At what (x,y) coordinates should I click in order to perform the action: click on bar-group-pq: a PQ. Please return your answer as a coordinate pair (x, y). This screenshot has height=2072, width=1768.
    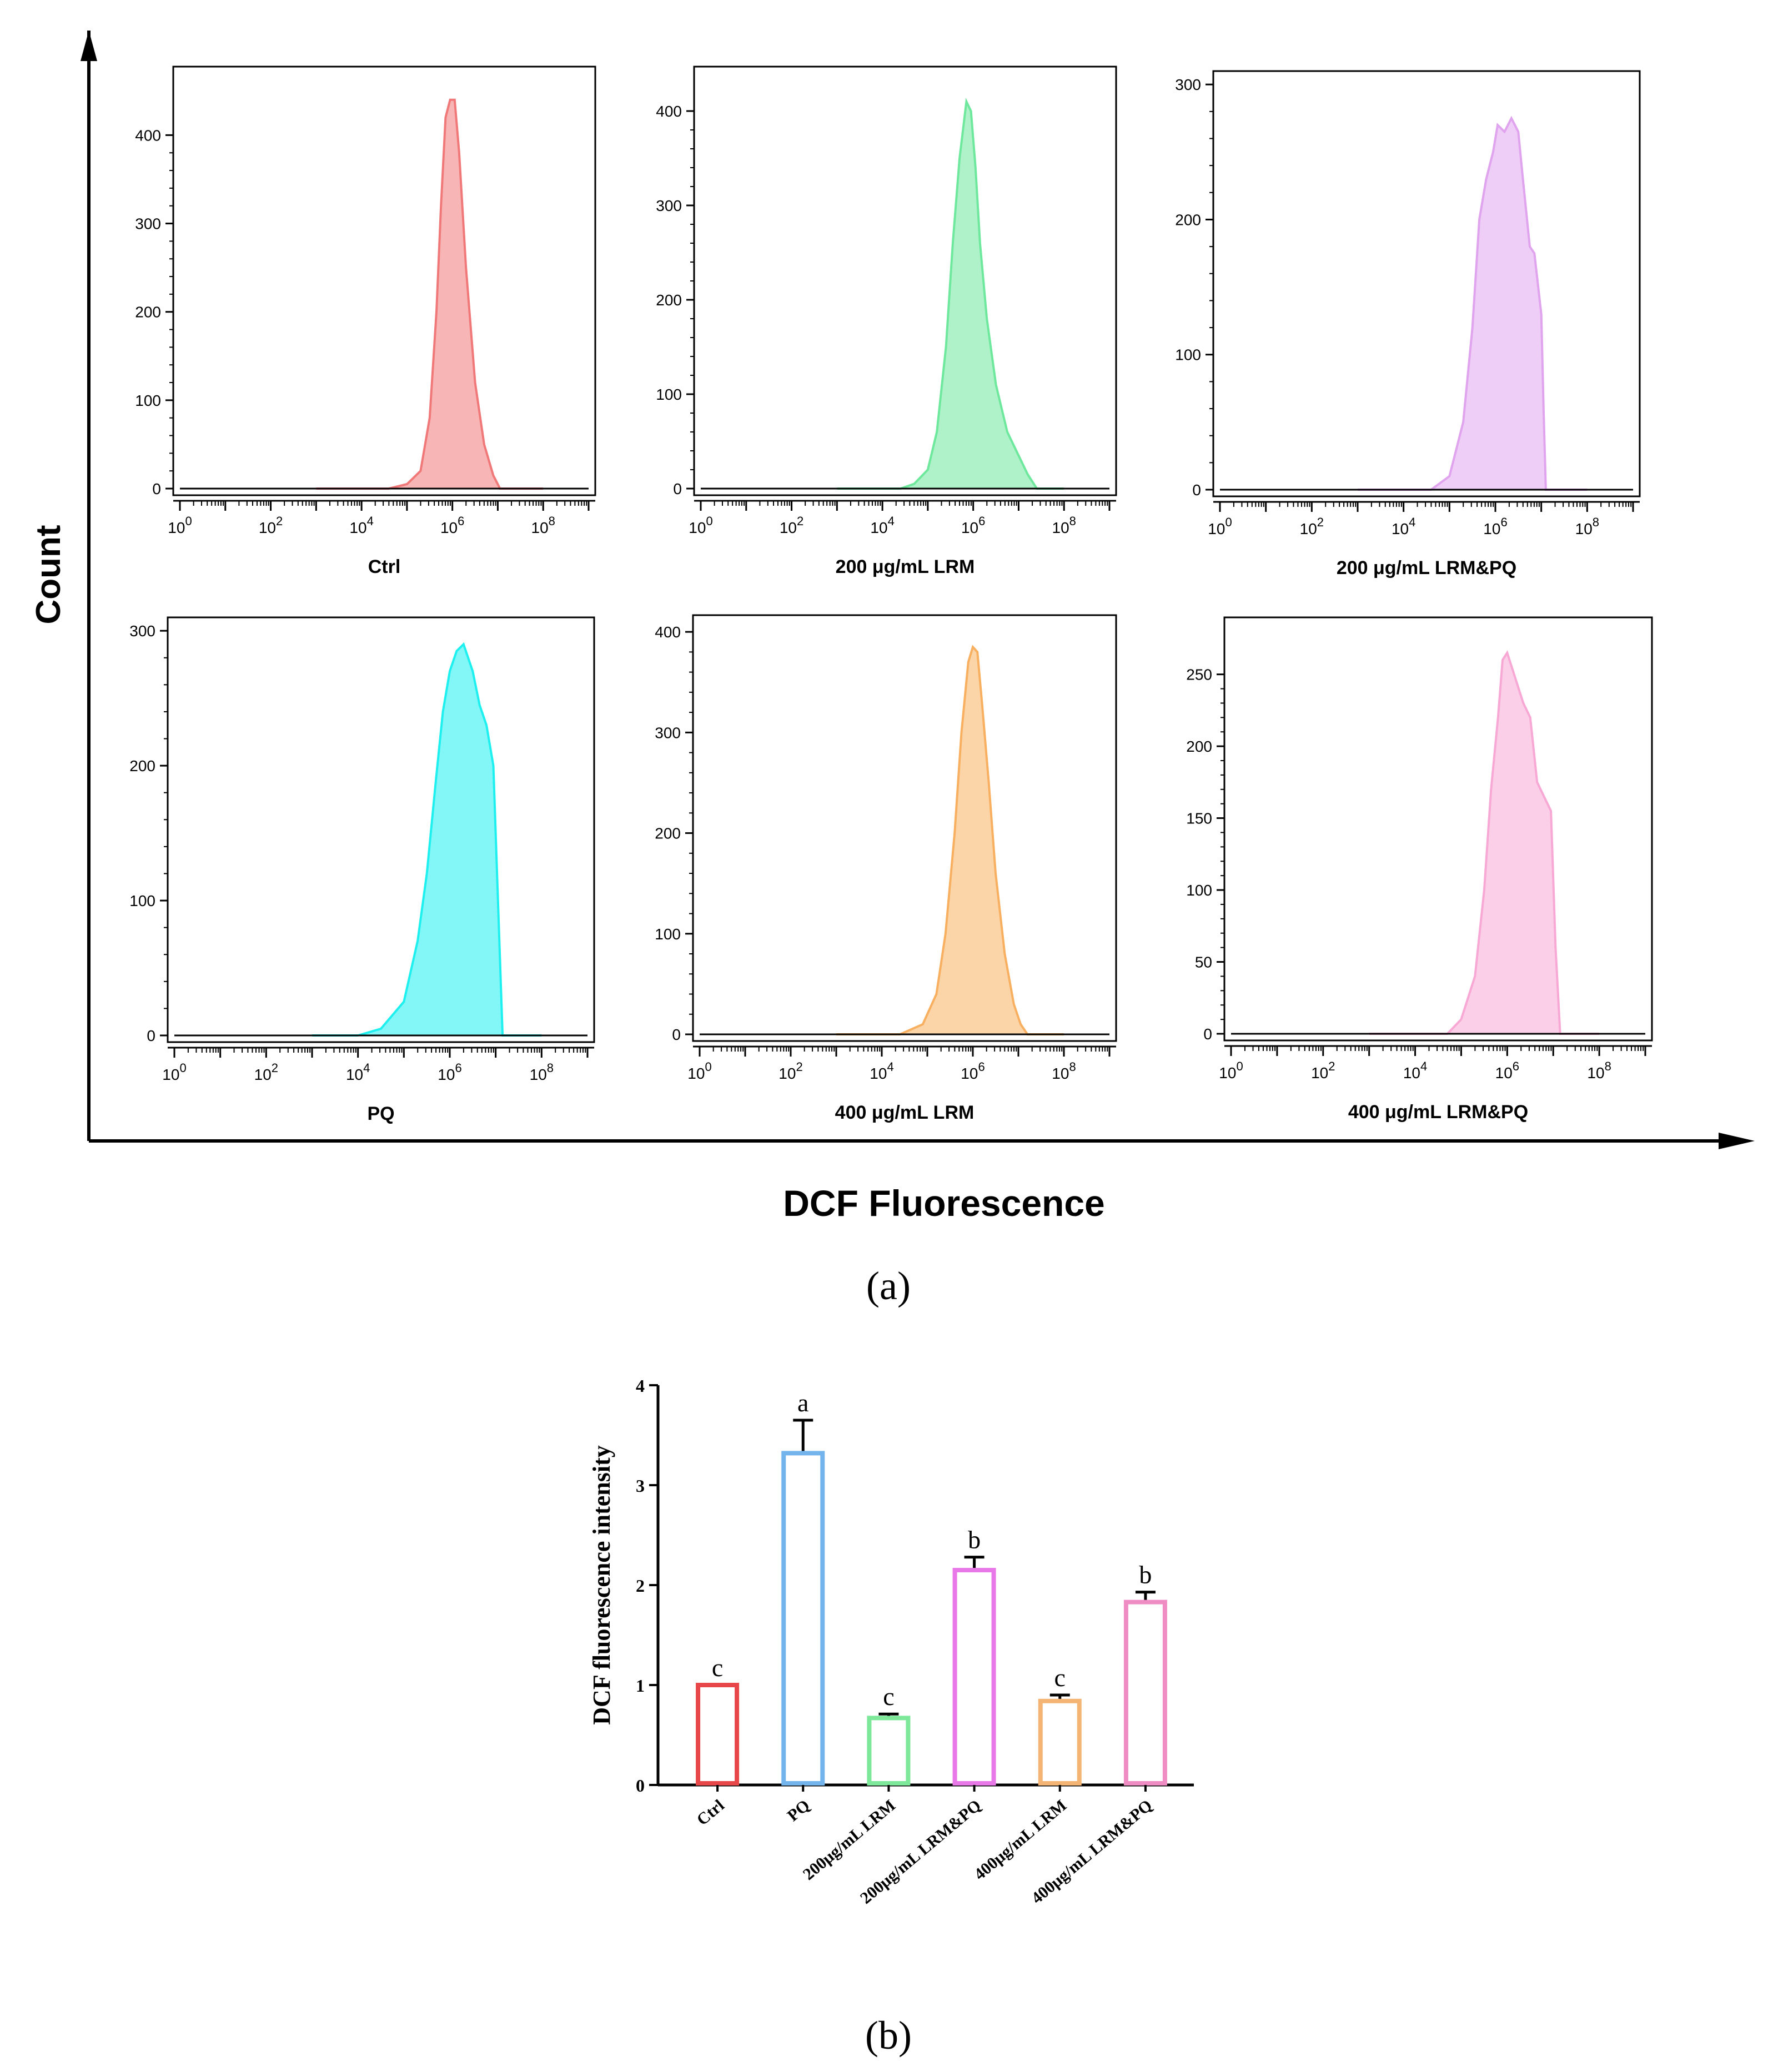
    Looking at the image, I should click on (803, 1607).